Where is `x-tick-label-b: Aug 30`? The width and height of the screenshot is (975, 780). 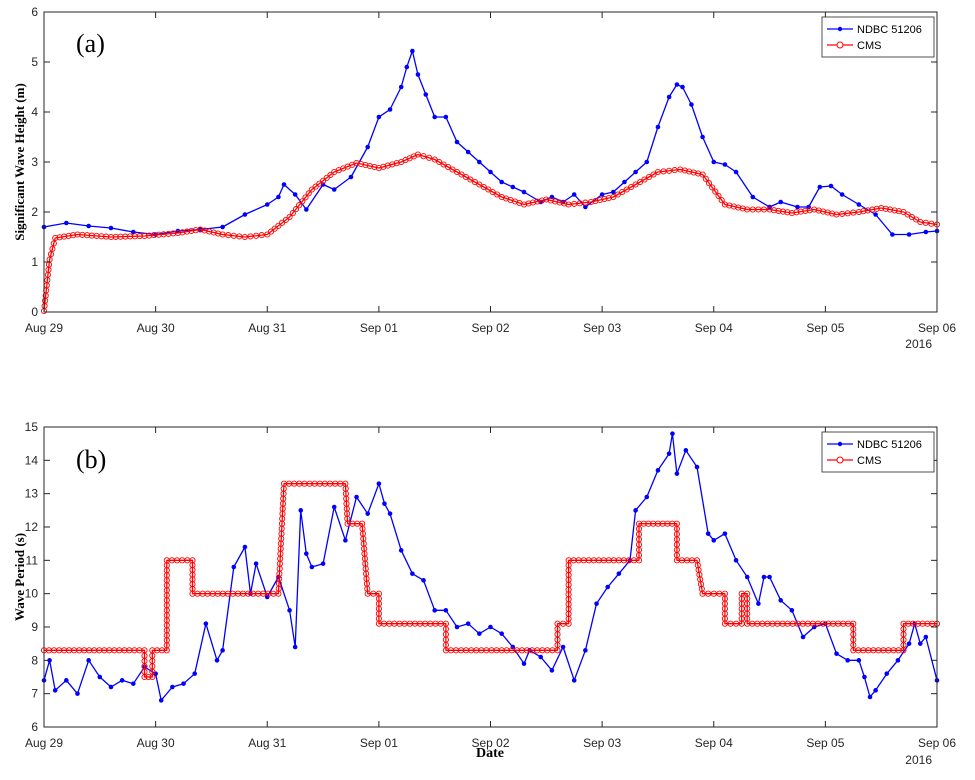 x-tick-label-b: Aug 30 is located at coordinates (156, 743).